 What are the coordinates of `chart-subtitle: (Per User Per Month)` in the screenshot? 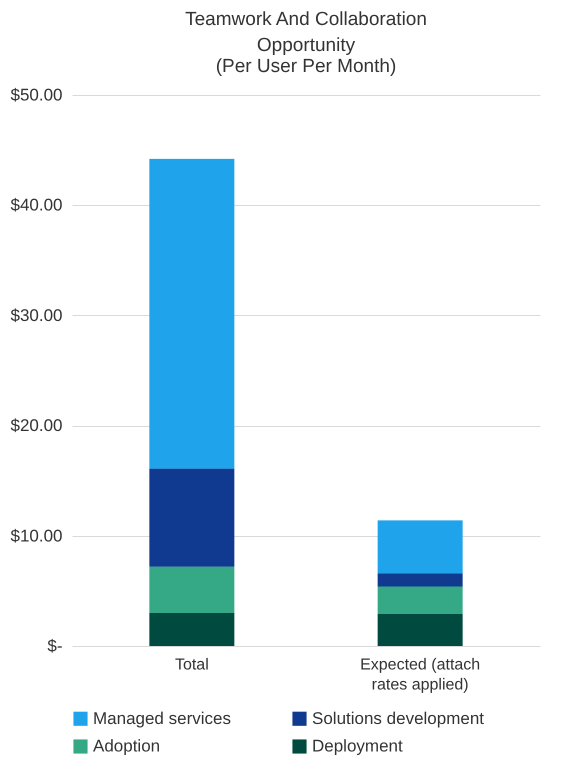 It's located at (306, 66).